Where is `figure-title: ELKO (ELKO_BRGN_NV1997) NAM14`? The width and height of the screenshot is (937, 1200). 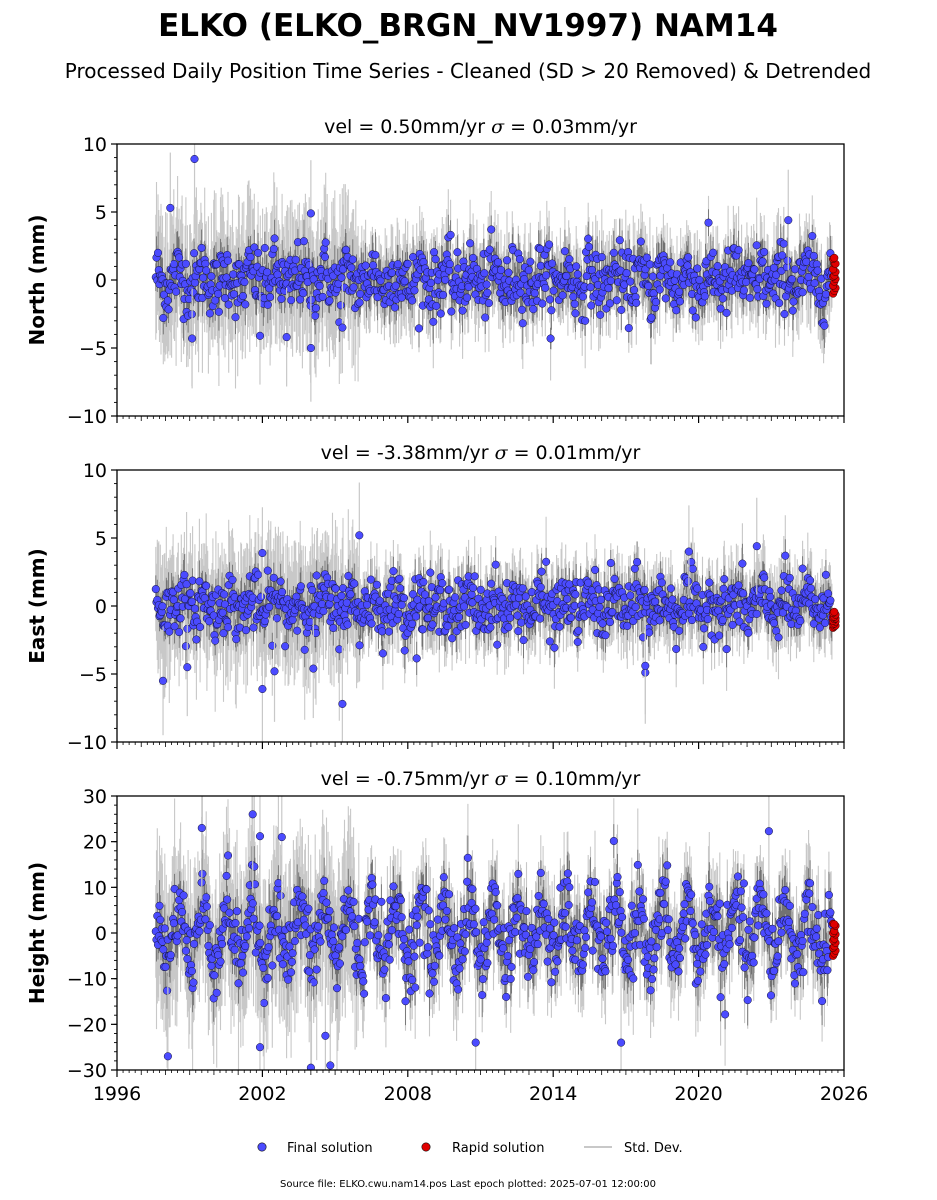 figure-title: ELKO (ELKO_BRGN_NV1997) NAM14 is located at coordinates (468, 26).